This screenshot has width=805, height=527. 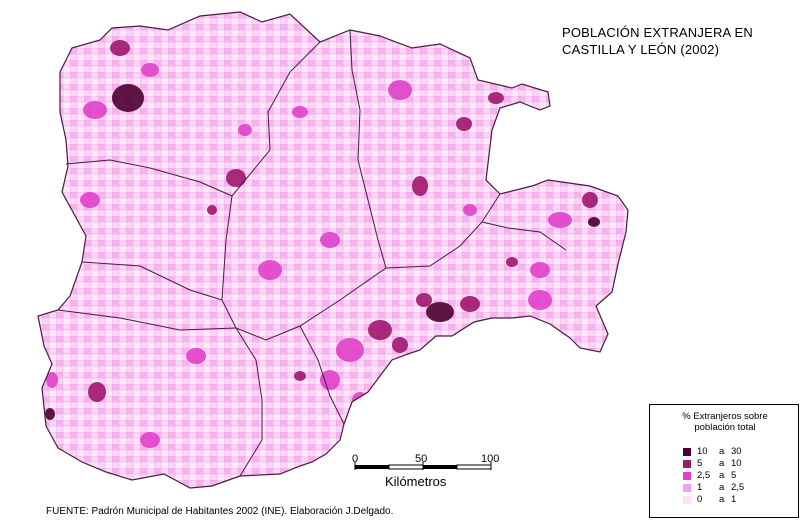 I want to click on legend-from: 5, so click(x=700, y=463).